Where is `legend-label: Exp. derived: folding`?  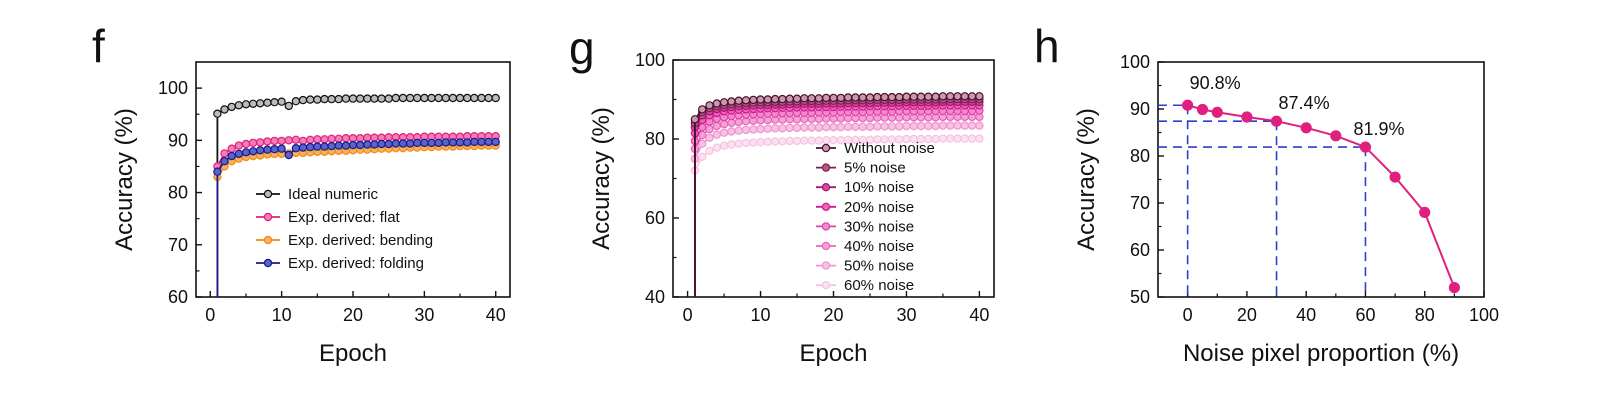
legend-label: Exp. derived: folding is located at coordinates (356, 263).